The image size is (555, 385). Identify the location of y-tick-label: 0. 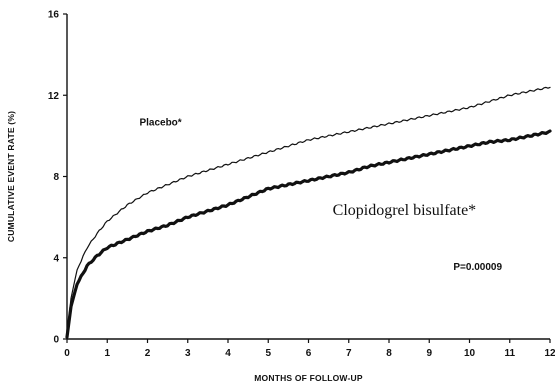
(56, 340).